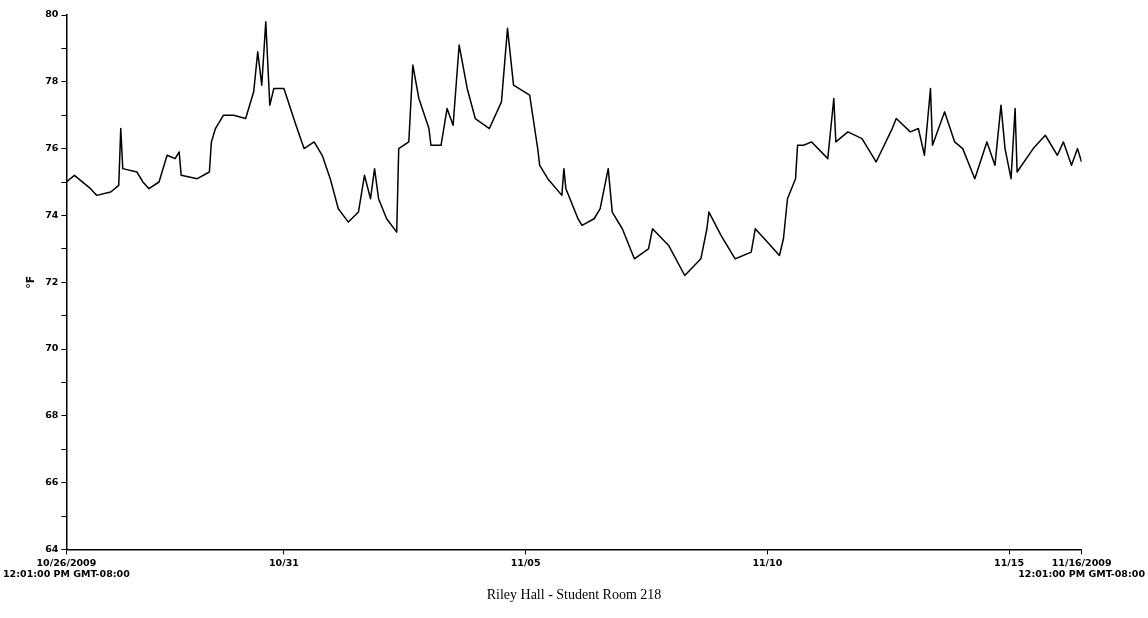 The height and width of the screenshot is (618, 1148). What do you see at coordinates (52, 348) in the screenshot?
I see `y-tick-label: 70` at bounding box center [52, 348].